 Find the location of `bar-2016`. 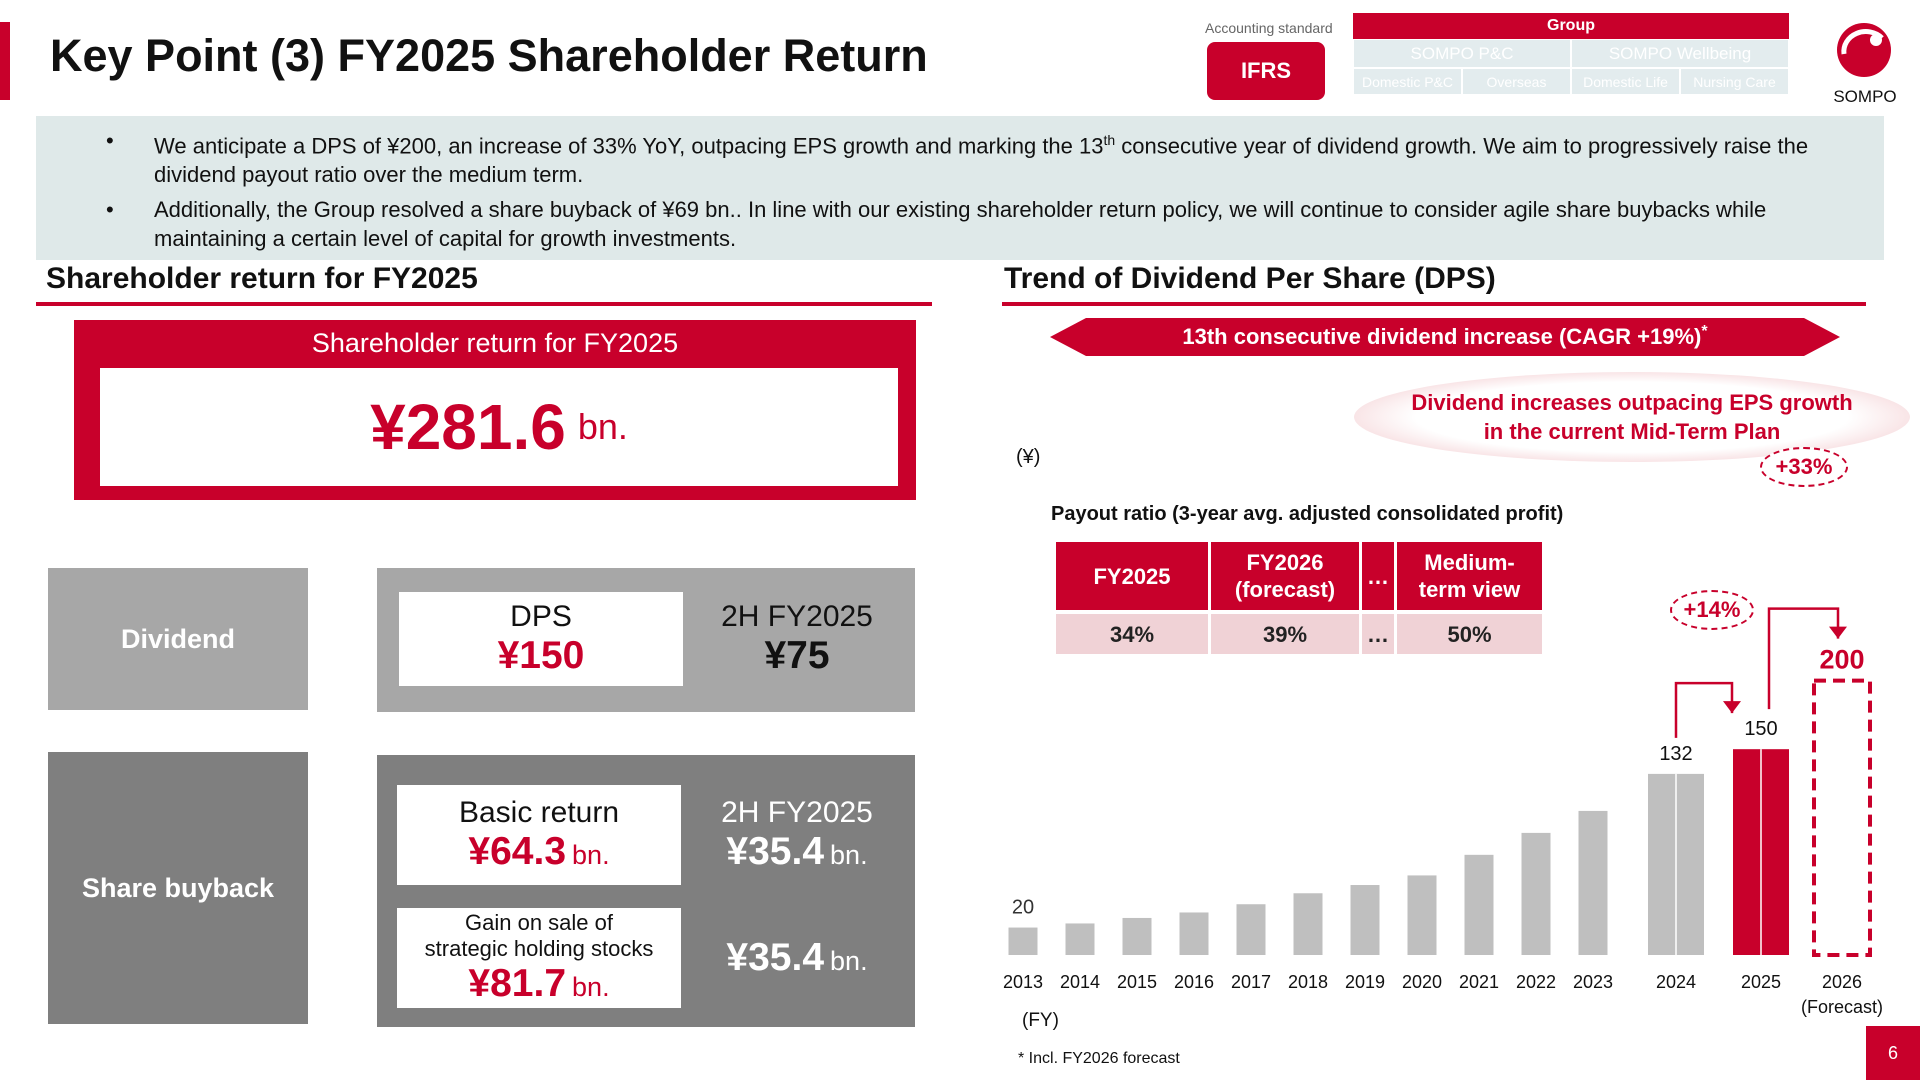

bar-2016 is located at coordinates (1194, 933).